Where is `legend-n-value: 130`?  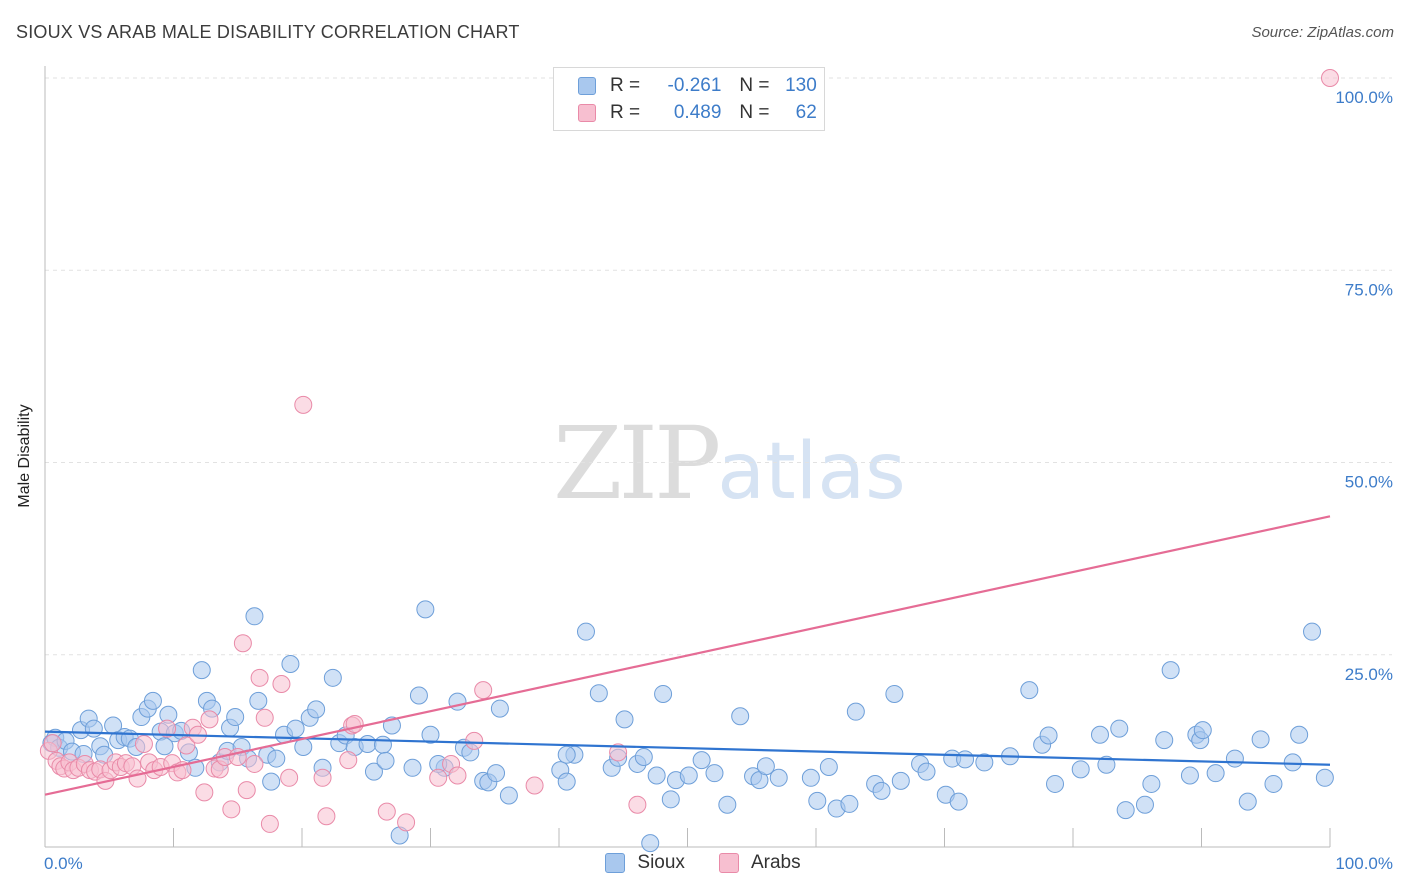
legend-n-value: 130 is located at coordinates (801, 85).